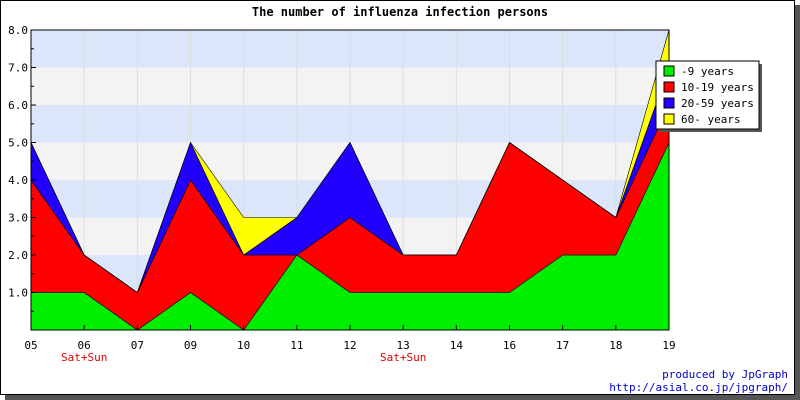  Describe the element at coordinates (509, 345) in the screenshot. I see `x-tick-label: 16` at that location.